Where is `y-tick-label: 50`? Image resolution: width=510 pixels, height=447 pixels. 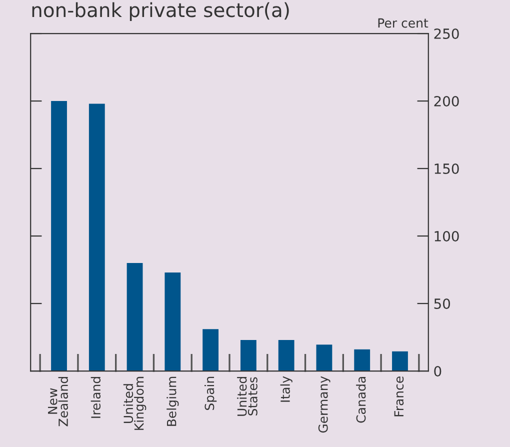
y-tick-label: 50 is located at coordinates (442, 303).